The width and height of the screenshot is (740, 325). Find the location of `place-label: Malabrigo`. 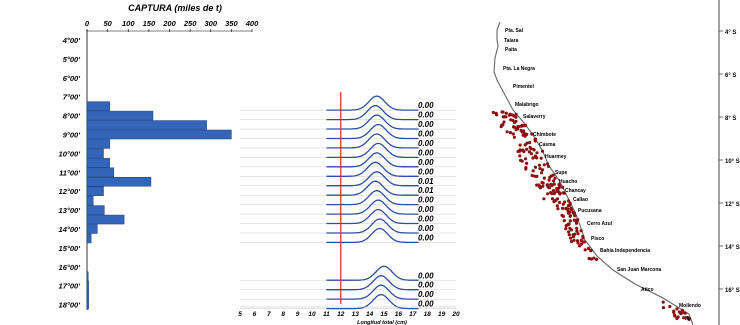

place-label: Malabrigo is located at coordinates (527, 105).